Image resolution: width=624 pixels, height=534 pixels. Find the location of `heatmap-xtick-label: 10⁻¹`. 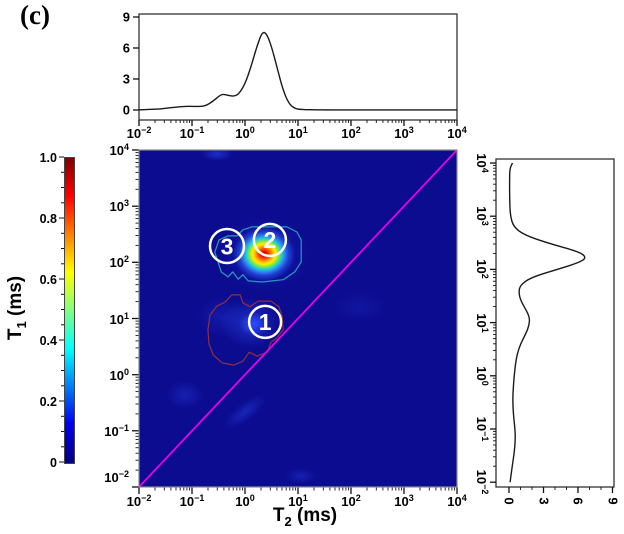

heatmap-xtick-label: 10⁻¹ is located at coordinates (192, 501).